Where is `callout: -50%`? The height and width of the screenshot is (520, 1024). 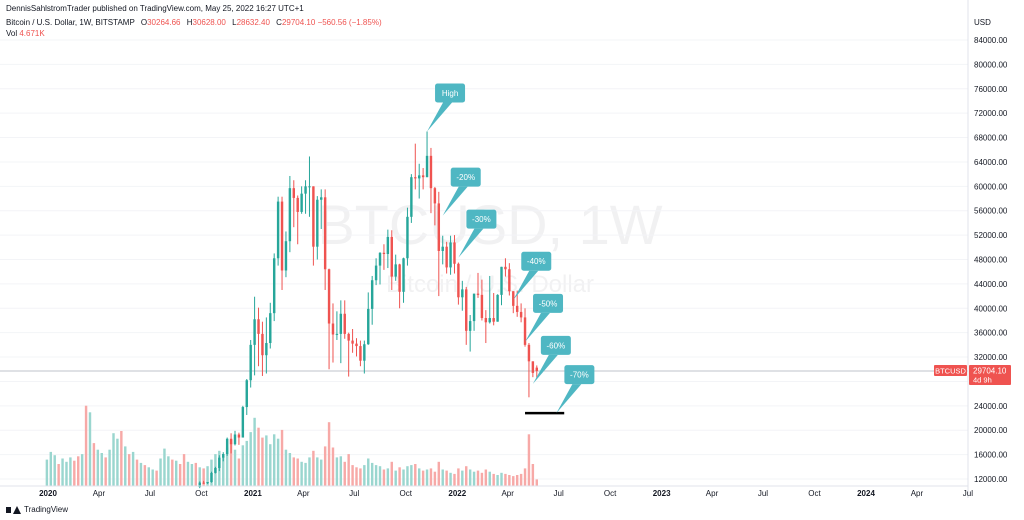
callout: -50% is located at coordinates (544, 317).